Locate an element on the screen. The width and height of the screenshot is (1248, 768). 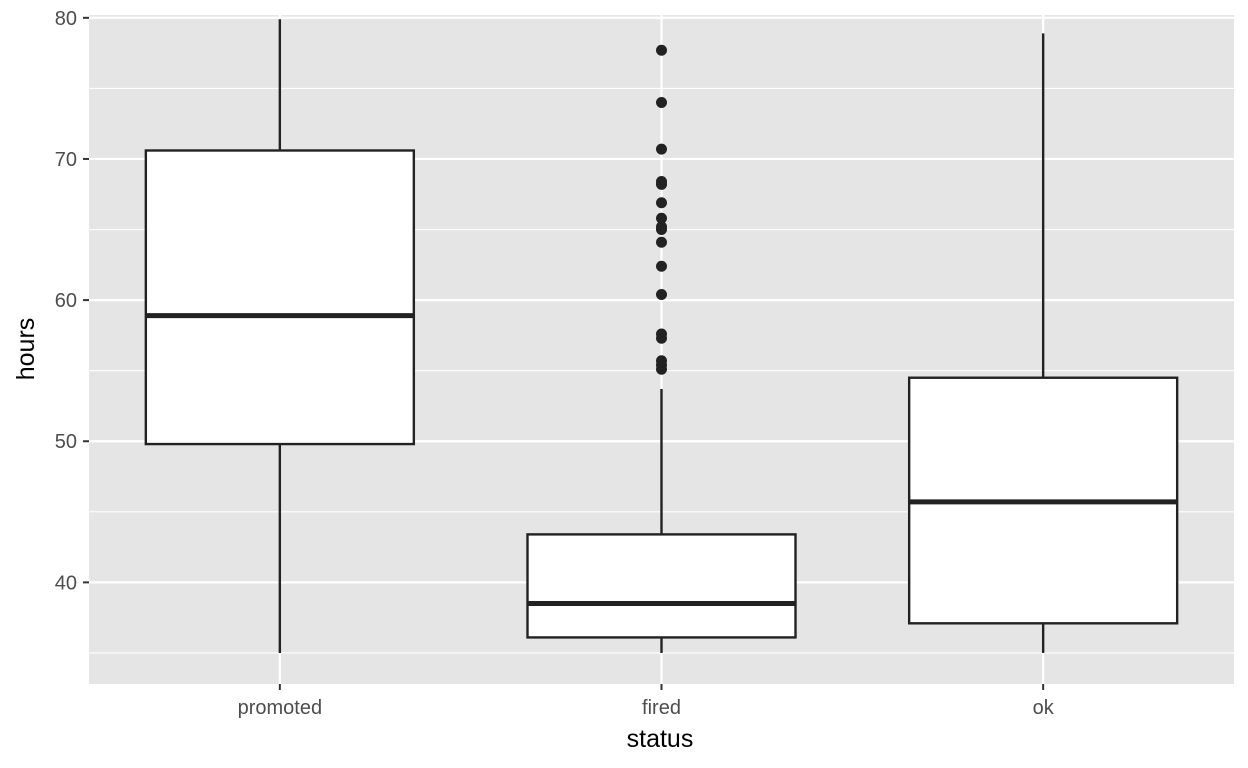
x-tick-label: promoted is located at coordinates (280, 708).